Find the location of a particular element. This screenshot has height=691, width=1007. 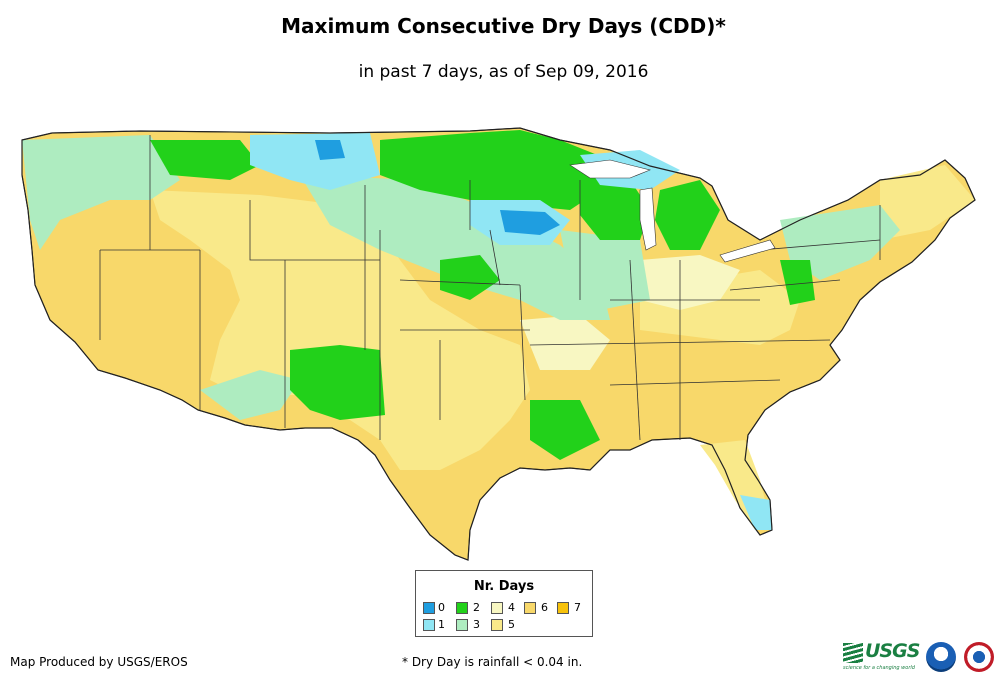

legend-label-6: 6 is located at coordinates (544, 607).